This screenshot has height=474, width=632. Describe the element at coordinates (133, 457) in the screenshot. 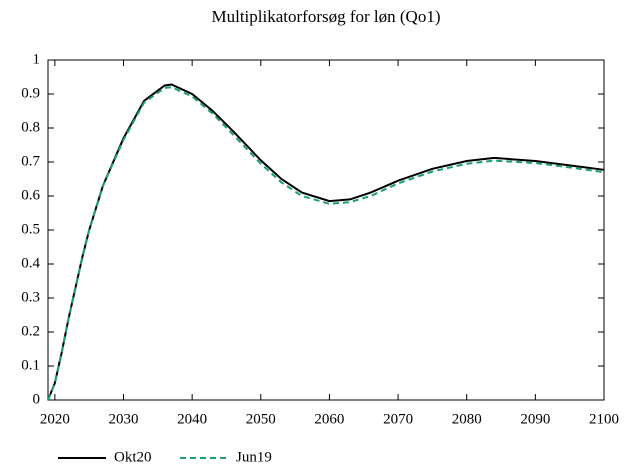

I see `legend-label: Okt20` at that location.